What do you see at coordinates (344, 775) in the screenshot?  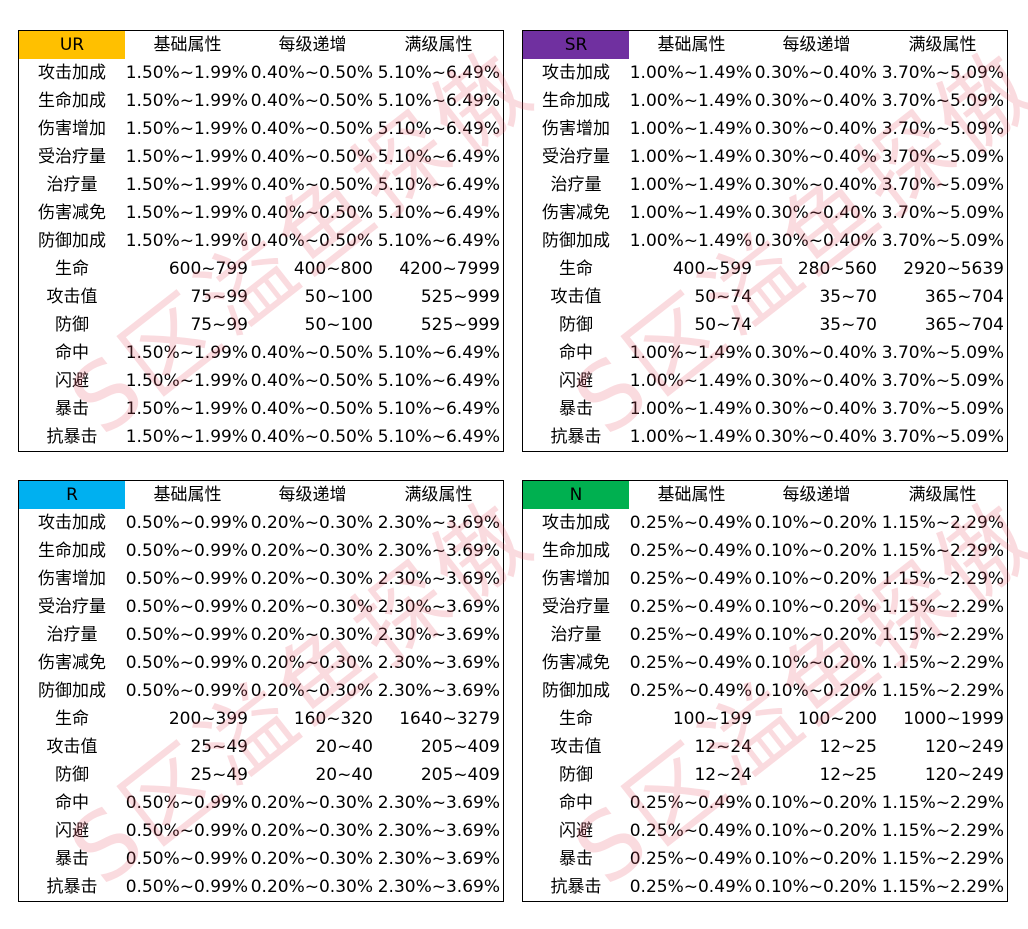 I see `per-level-value: 20~40` at bounding box center [344, 775].